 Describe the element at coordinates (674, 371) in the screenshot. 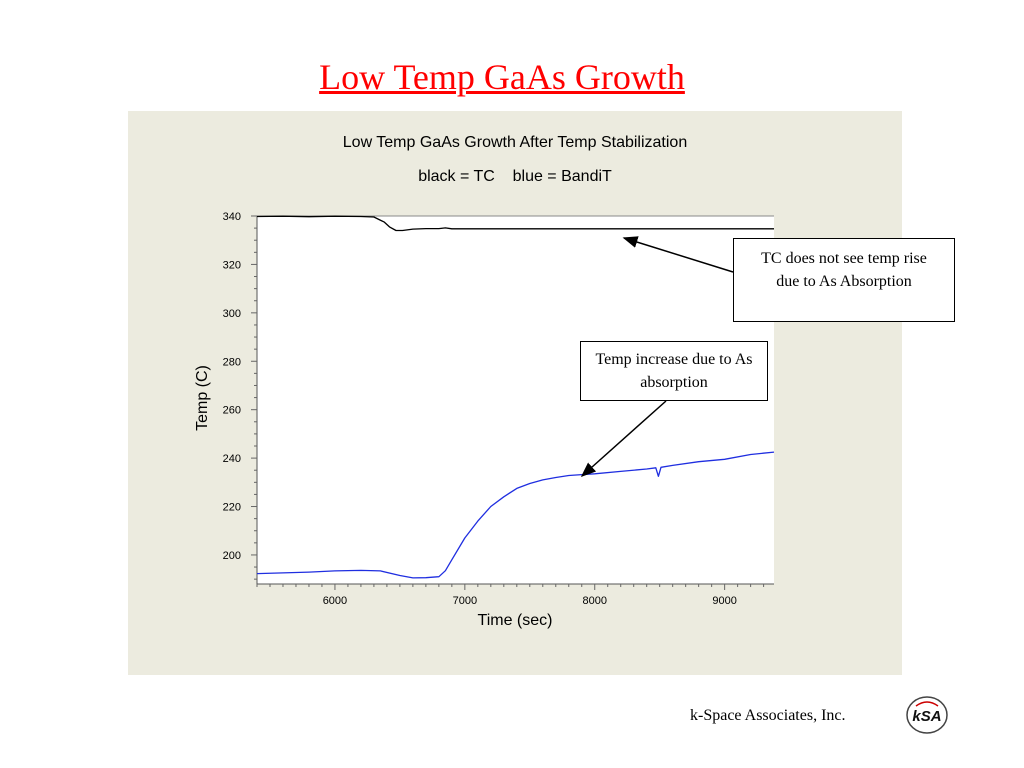

I see `bandit-callout: Temp increase due to As absorption` at that location.